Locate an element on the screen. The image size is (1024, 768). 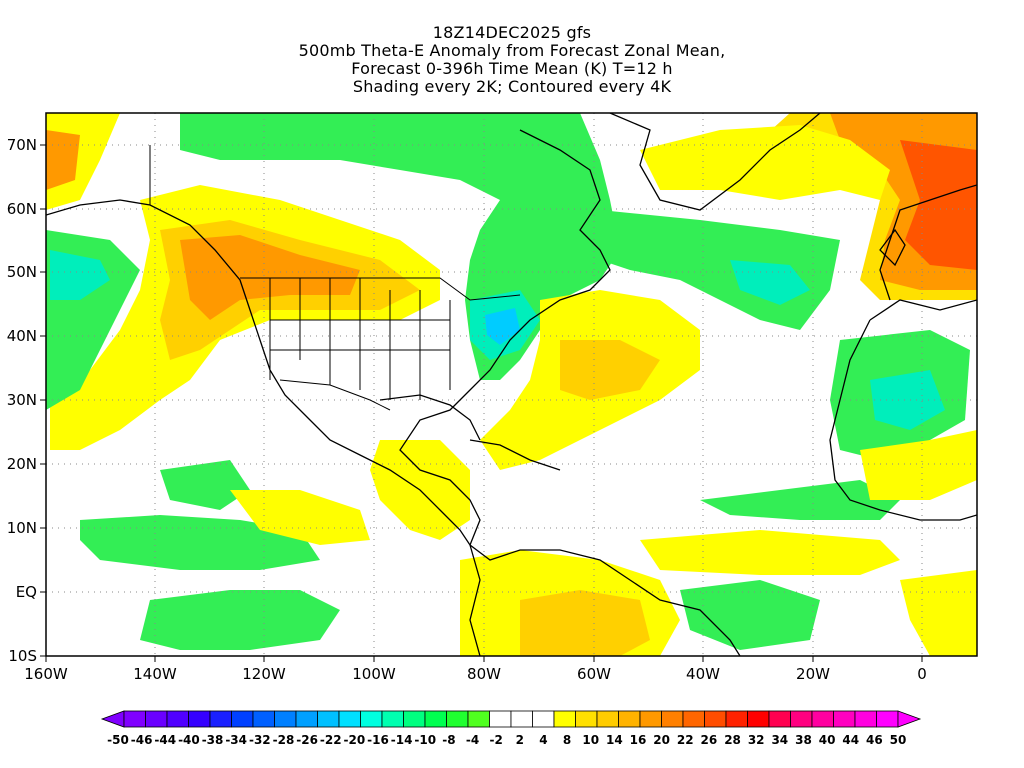
colorbar-label: -26 is located at coordinates (307, 740).